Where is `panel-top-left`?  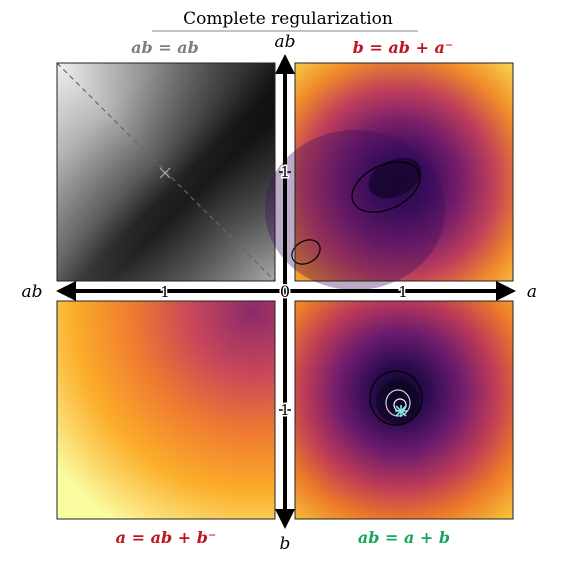
panel-top-left is located at coordinates (166, 172).